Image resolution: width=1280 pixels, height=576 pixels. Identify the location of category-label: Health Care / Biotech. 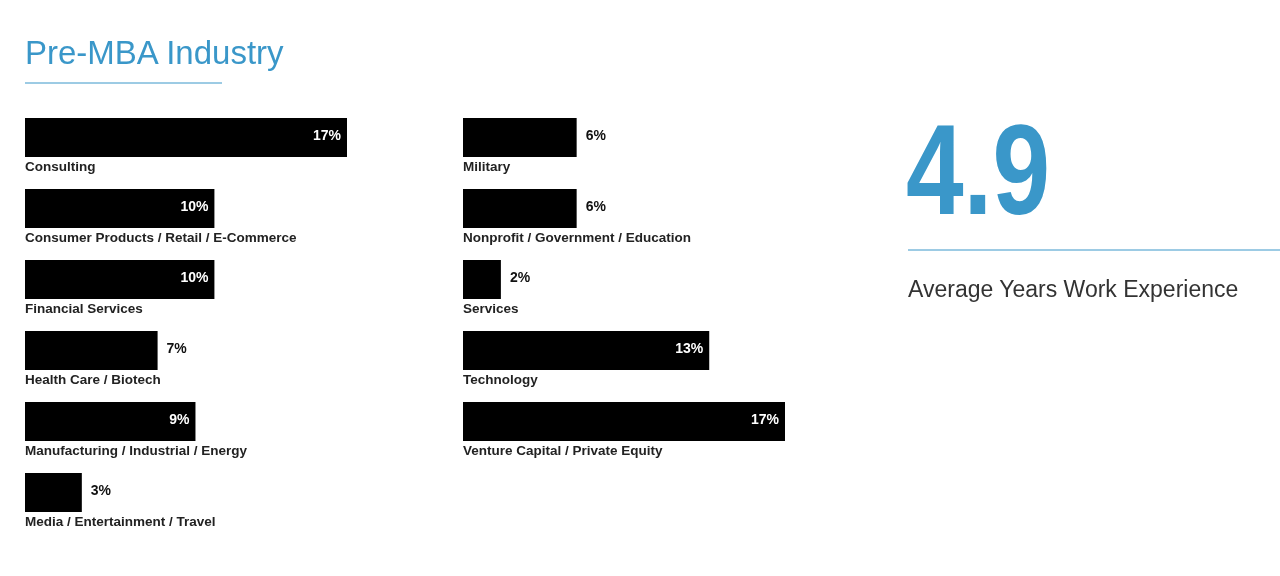
(93, 379).